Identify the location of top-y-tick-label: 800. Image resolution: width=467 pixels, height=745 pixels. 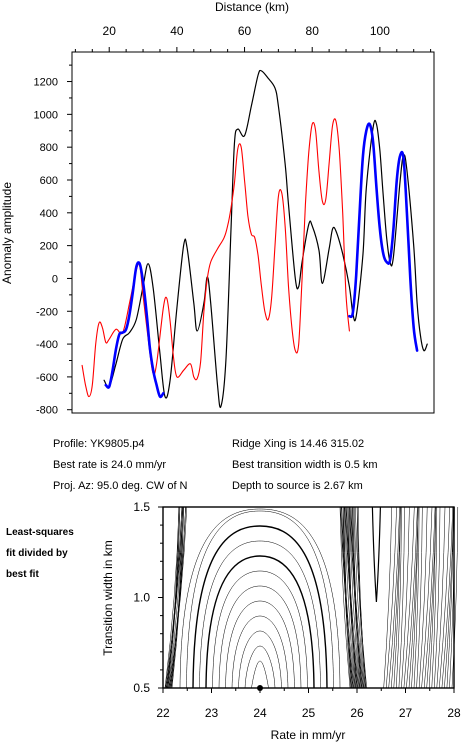
(49, 148).